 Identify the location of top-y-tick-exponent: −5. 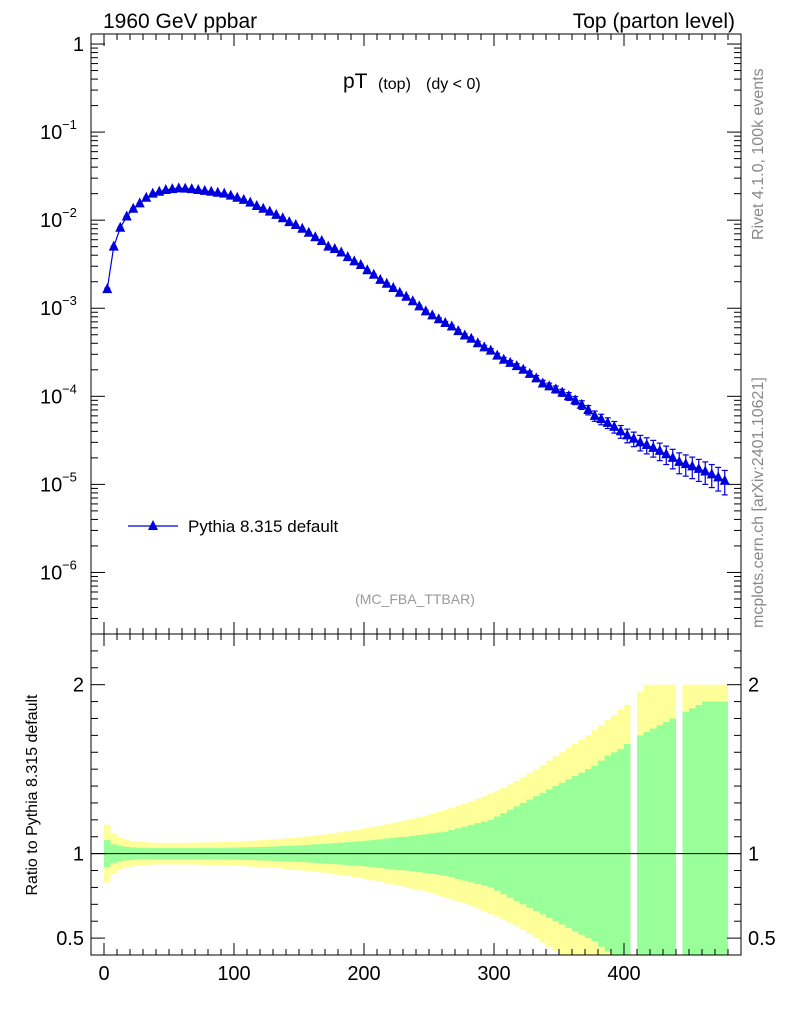
(69, 476).